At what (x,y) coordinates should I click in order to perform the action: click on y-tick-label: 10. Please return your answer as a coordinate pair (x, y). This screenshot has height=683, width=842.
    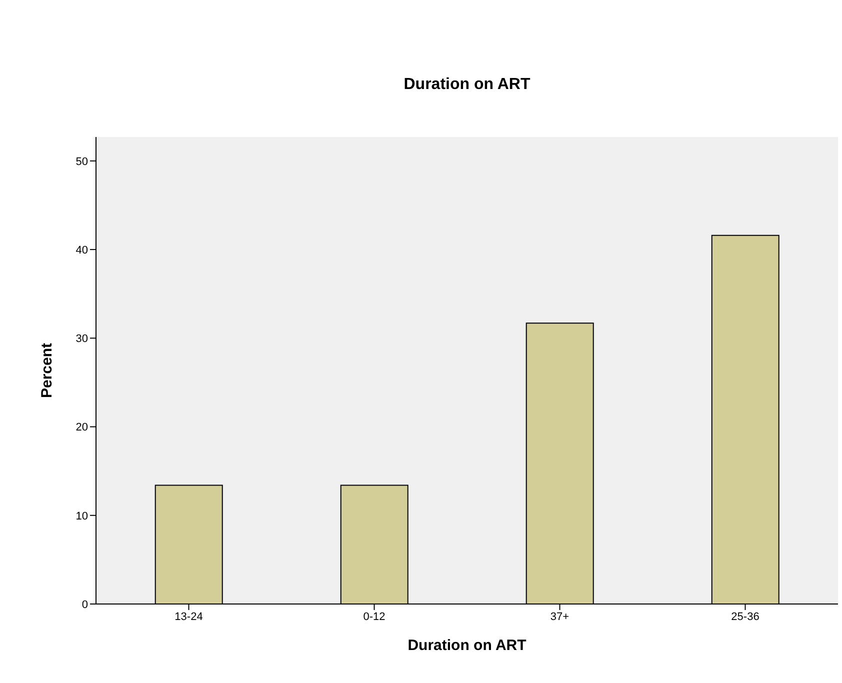
    Looking at the image, I should click on (82, 516).